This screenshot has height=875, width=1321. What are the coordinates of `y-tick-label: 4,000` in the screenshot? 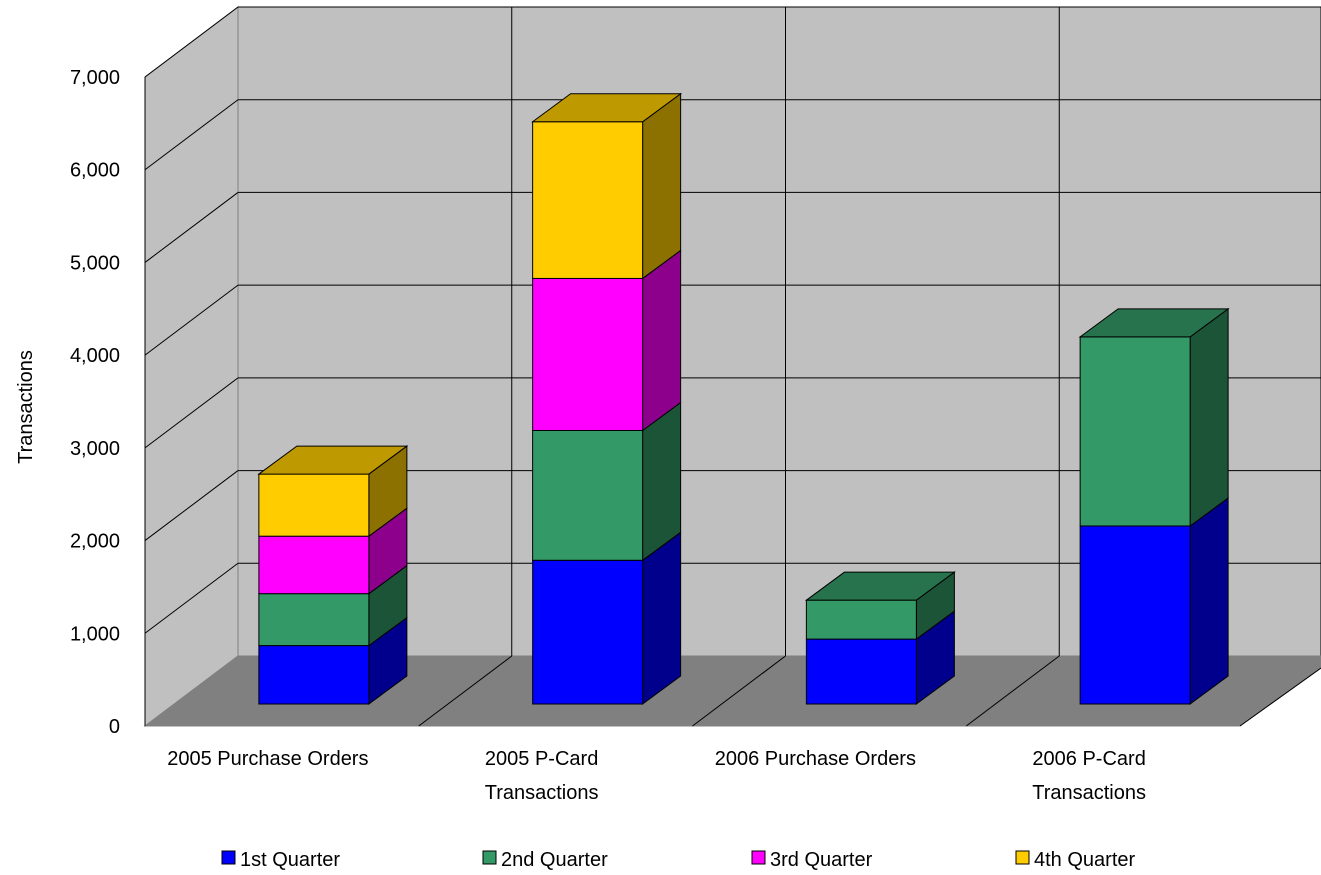 It's located at (95, 356).